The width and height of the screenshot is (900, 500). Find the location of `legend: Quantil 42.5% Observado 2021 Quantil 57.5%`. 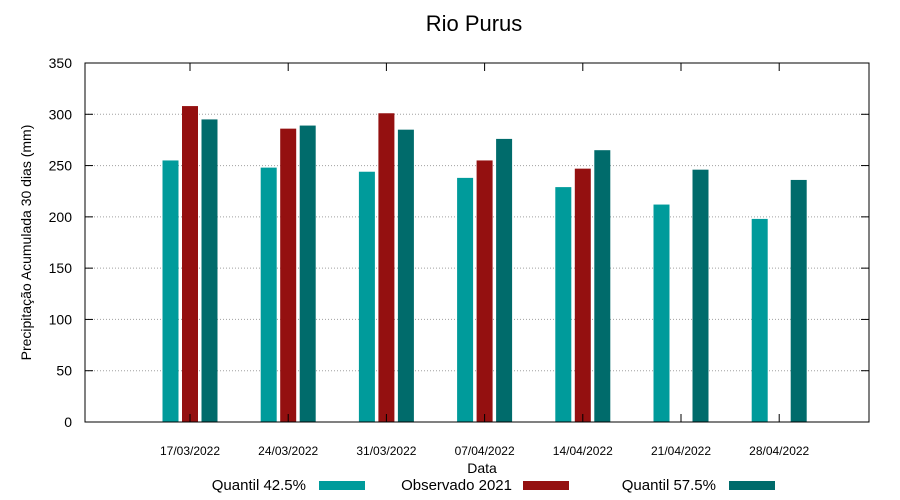

legend: Quantil 42.5% Observado 2021 Quantil 57.5% is located at coordinates (493, 485).